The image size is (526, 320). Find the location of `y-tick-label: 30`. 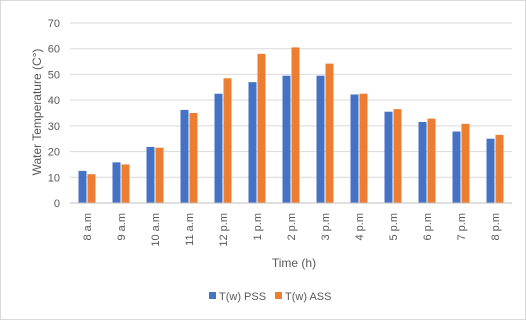

y-tick-label: 30 is located at coordinates (54, 127).